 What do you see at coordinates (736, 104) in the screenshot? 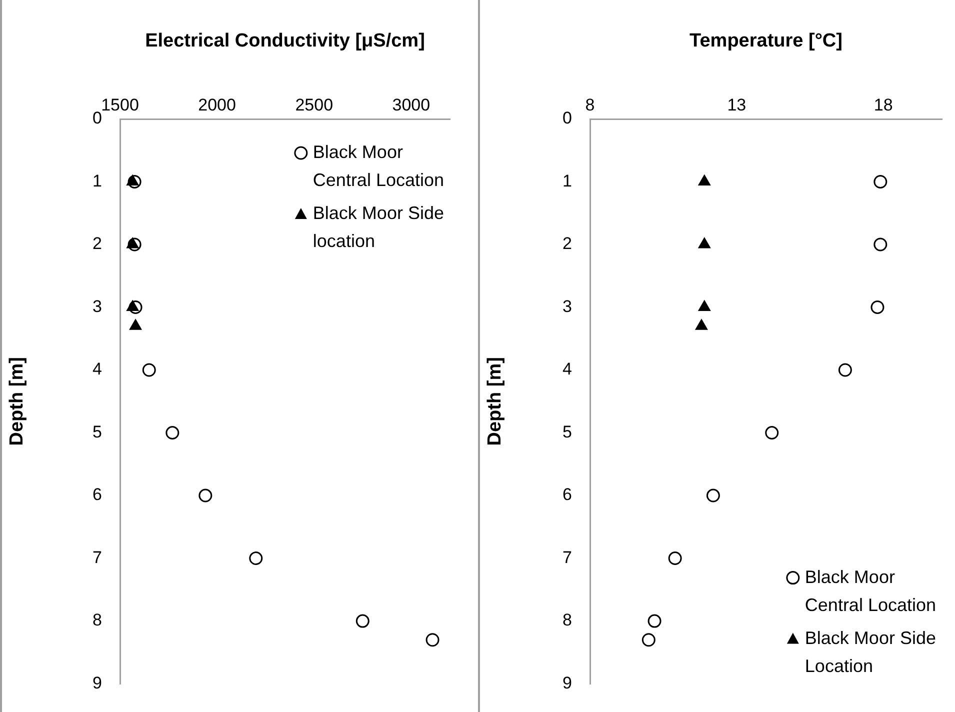
I see `x-tick-label: 13` at bounding box center [736, 104].